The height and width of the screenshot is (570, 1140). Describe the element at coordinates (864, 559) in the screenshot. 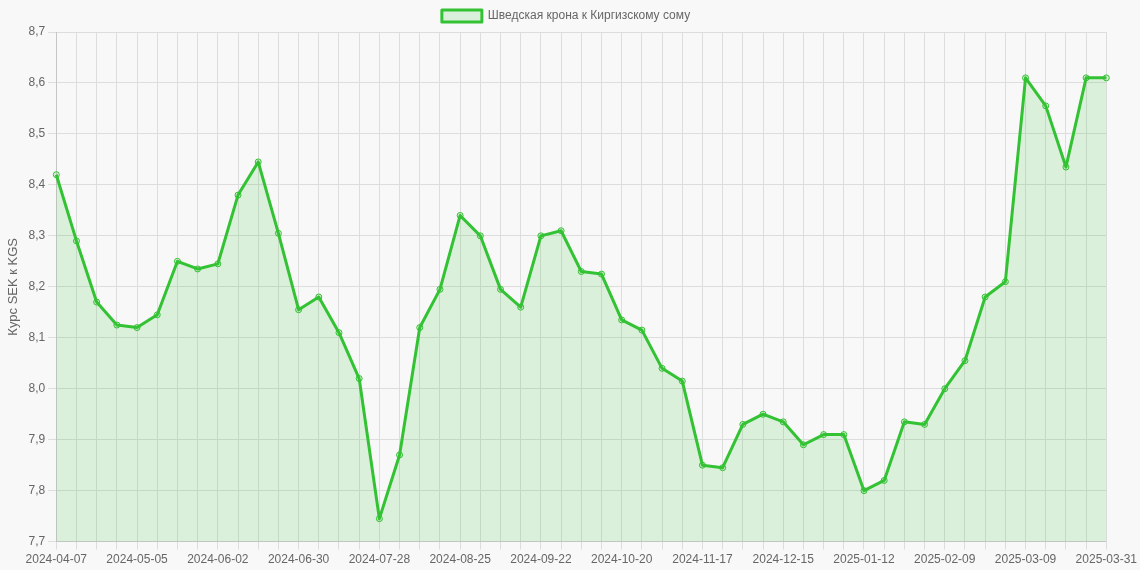

I see `x-tick-label: 2025-01-12` at that location.